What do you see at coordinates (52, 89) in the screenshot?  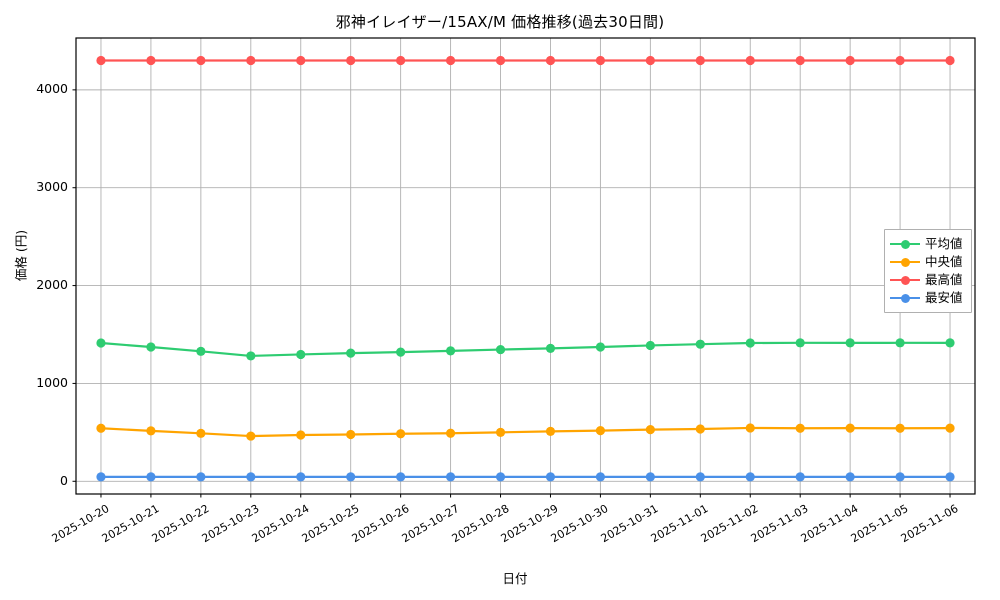 I see `y-tick-label: 4000` at bounding box center [52, 89].